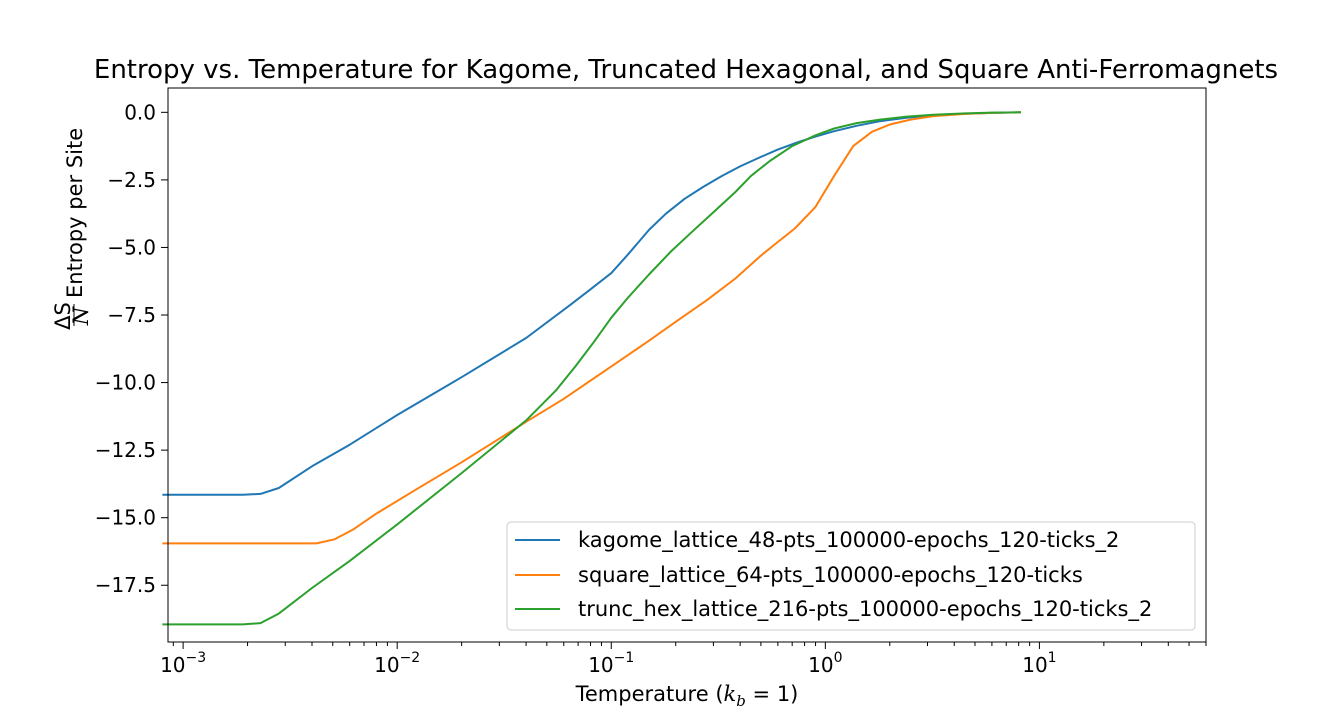 This screenshot has height=721, width=1340. What do you see at coordinates (131, 180) in the screenshot?
I see `y-tick-label: −2.5` at bounding box center [131, 180].